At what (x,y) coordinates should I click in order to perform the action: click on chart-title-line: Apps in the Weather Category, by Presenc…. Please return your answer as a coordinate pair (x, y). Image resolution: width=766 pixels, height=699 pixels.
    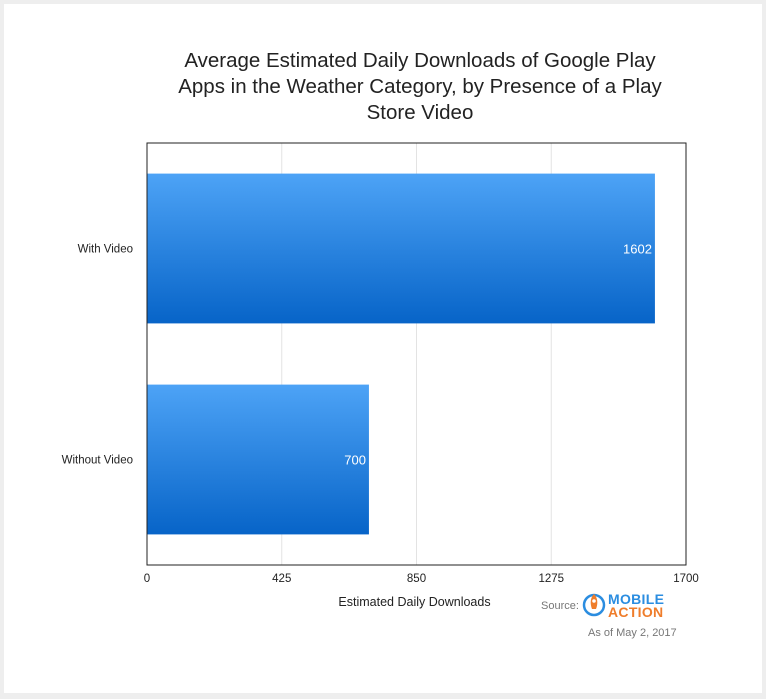
    Looking at the image, I should click on (420, 86).